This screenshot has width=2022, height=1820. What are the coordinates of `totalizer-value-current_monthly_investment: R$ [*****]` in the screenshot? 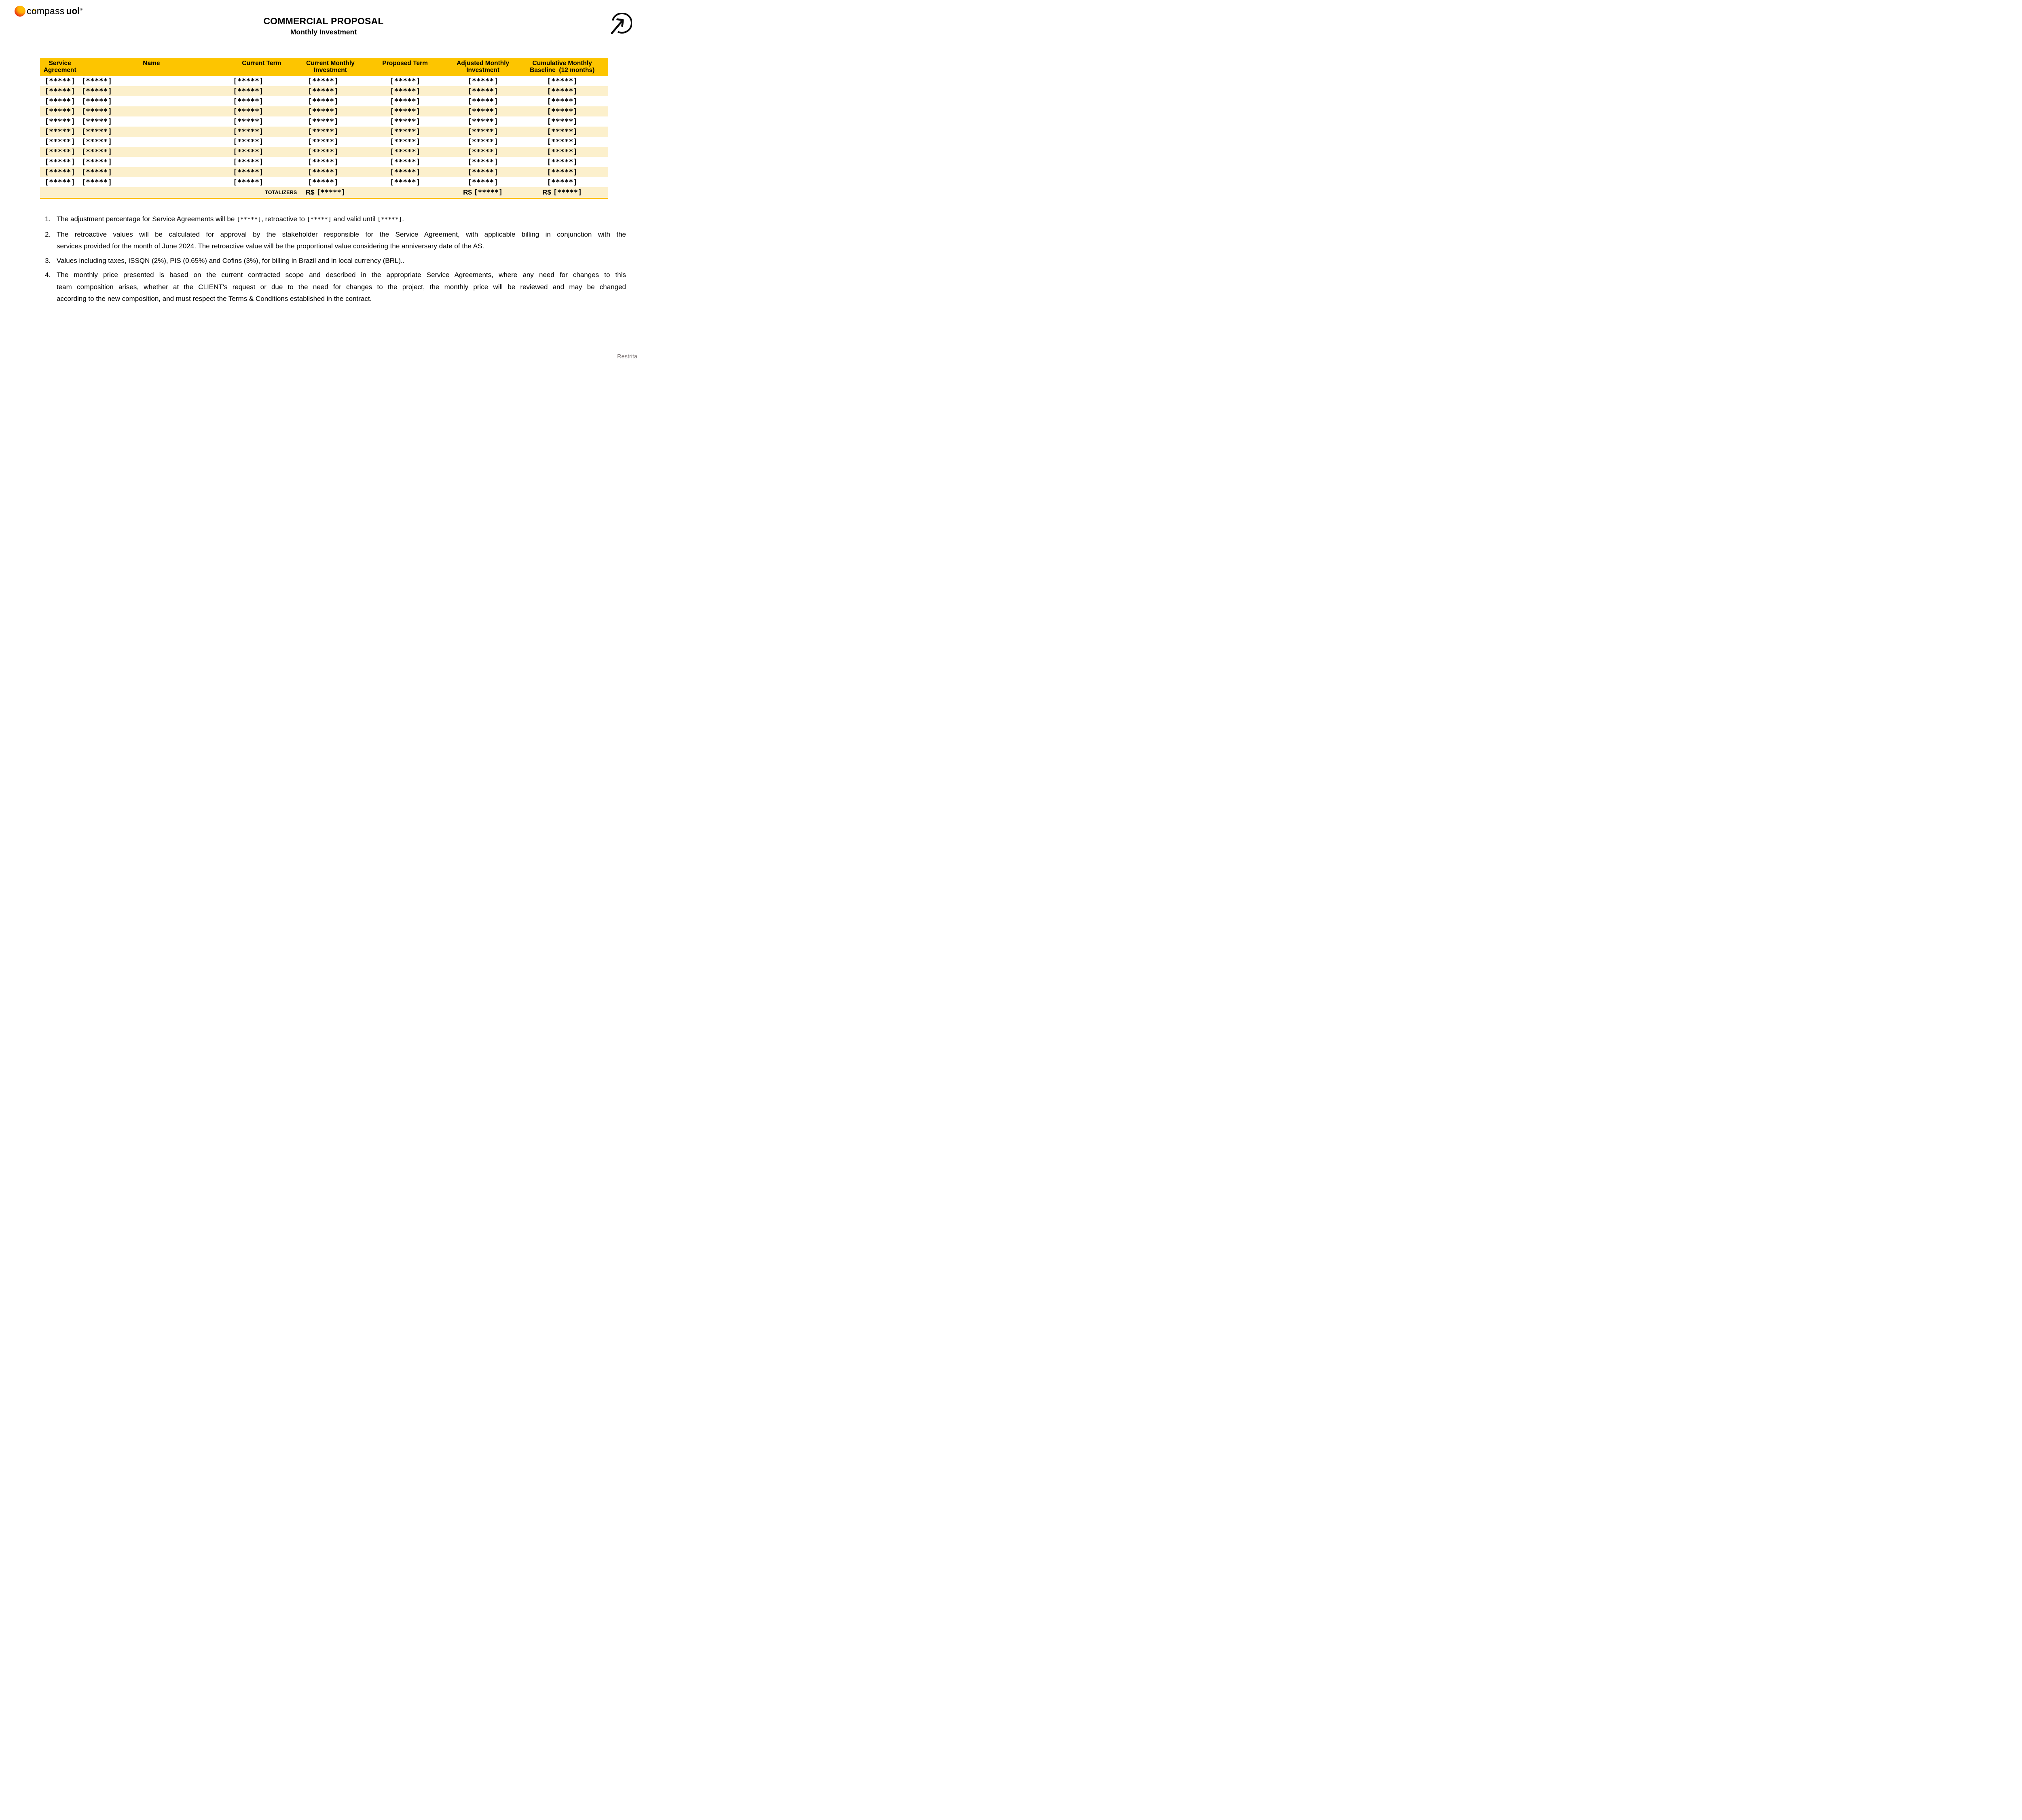 It's located at (330, 193).